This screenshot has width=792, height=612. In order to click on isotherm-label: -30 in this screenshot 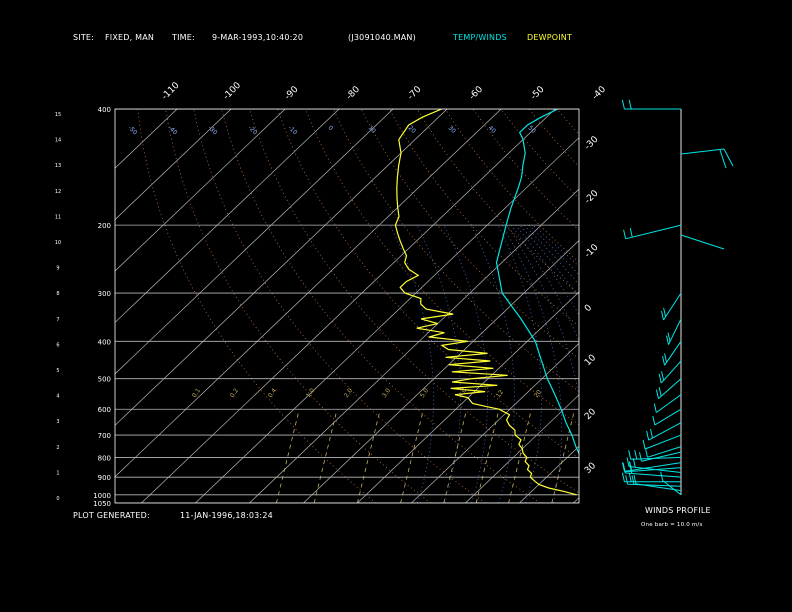, I will do `click(213, 130)`.